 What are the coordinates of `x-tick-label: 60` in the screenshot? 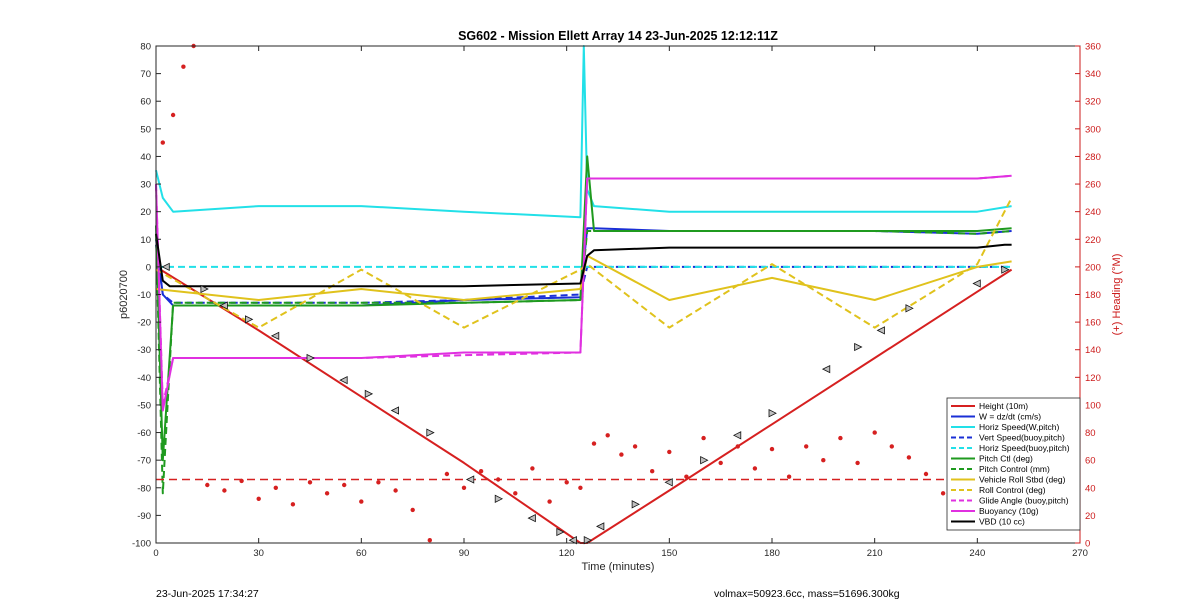 It's located at (361, 553).